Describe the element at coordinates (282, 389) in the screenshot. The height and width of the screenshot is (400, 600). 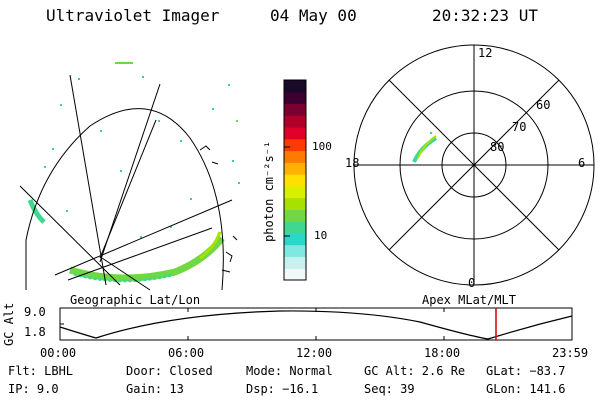
I see `status-dsp: Dsp: −16.1` at that location.